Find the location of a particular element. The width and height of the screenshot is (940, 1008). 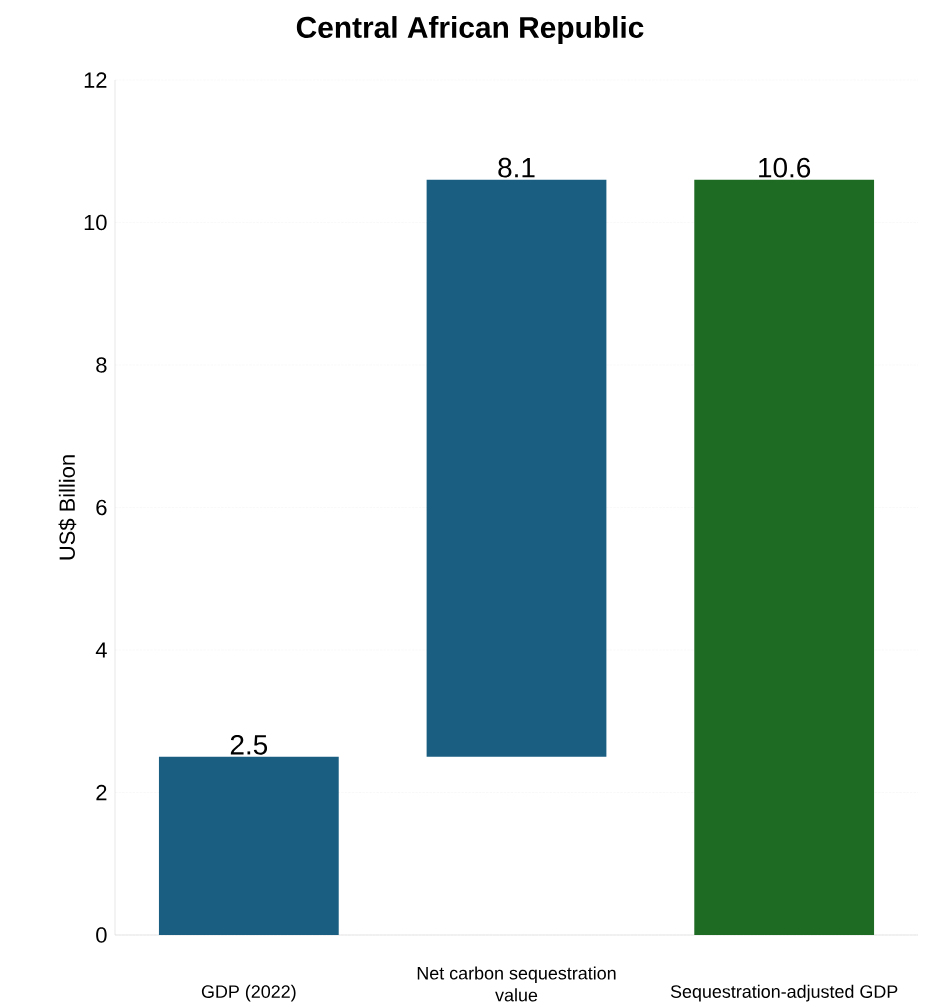

data-label: 2.5 is located at coordinates (249, 744).